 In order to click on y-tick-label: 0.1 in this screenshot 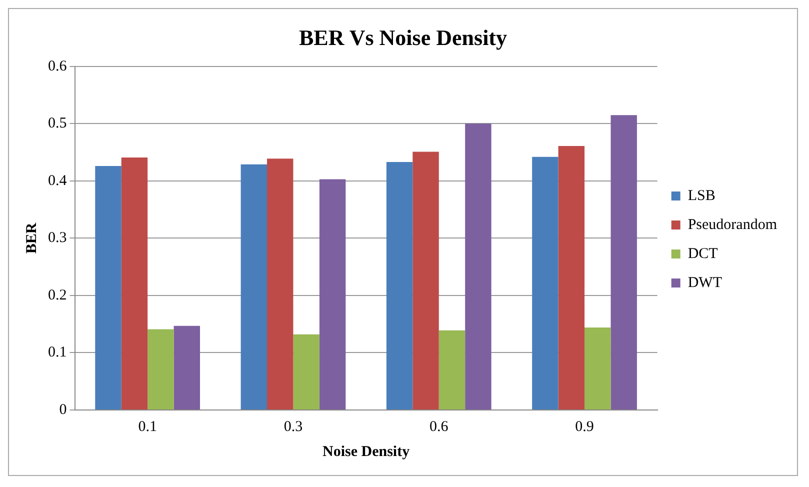, I will do `click(57, 352)`.